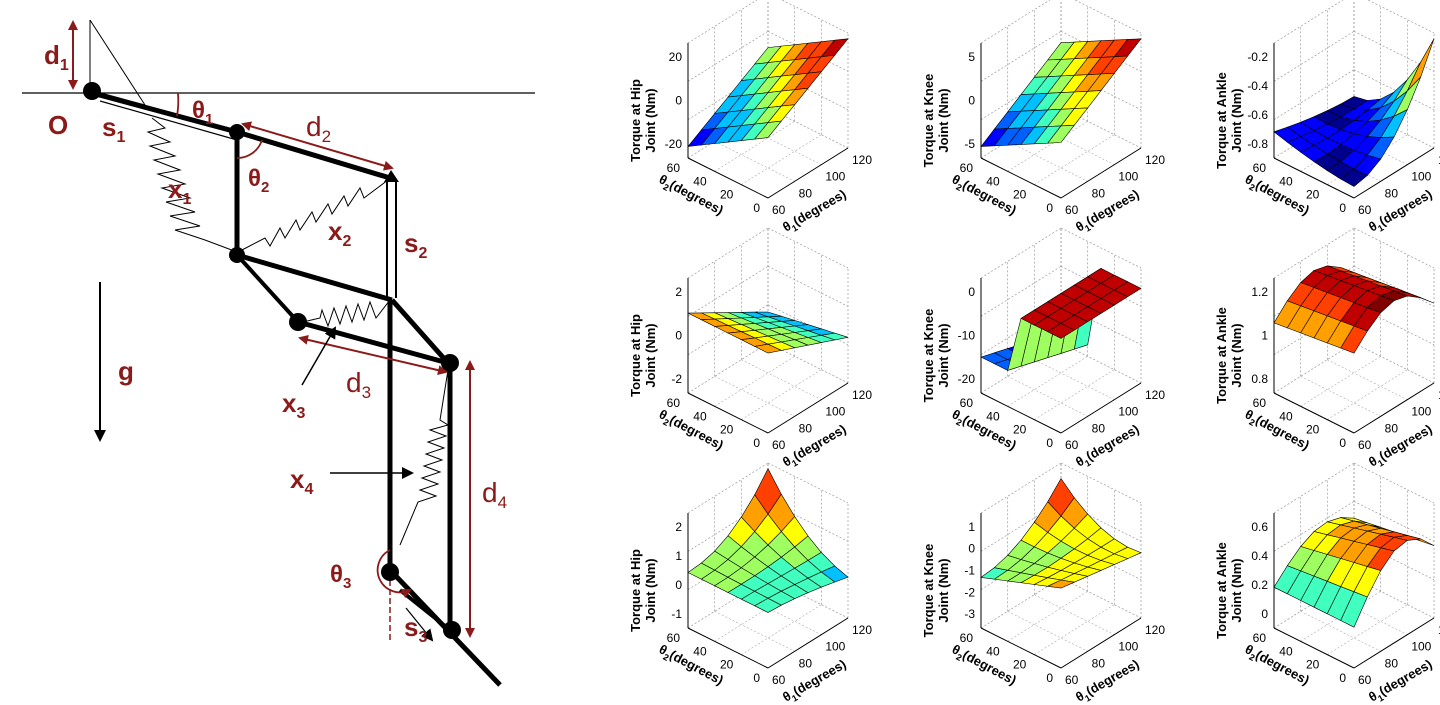 The width and height of the screenshot is (1440, 705). What do you see at coordinates (415, 629) in the screenshot?
I see `label-s3: s3` at bounding box center [415, 629].